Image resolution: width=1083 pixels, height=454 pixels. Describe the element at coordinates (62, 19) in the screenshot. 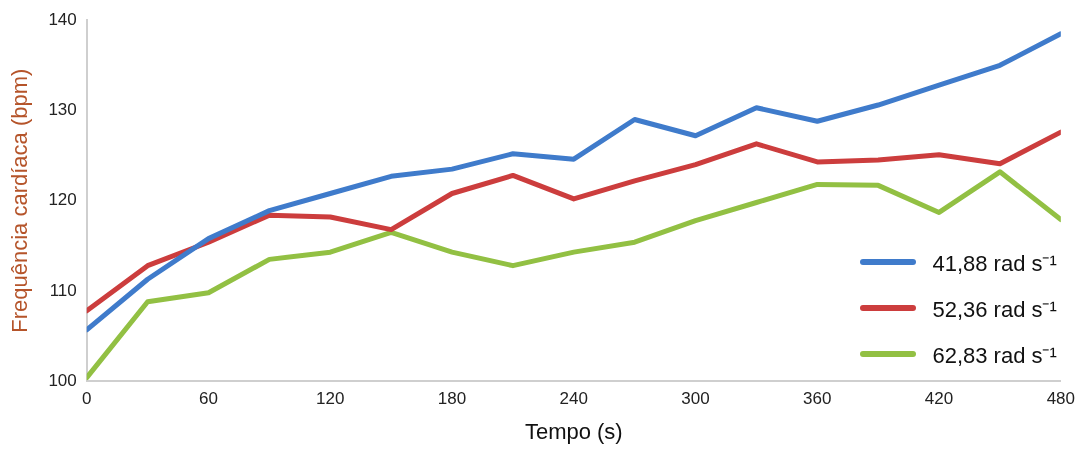

I see `y-tick-label: 140` at that location.